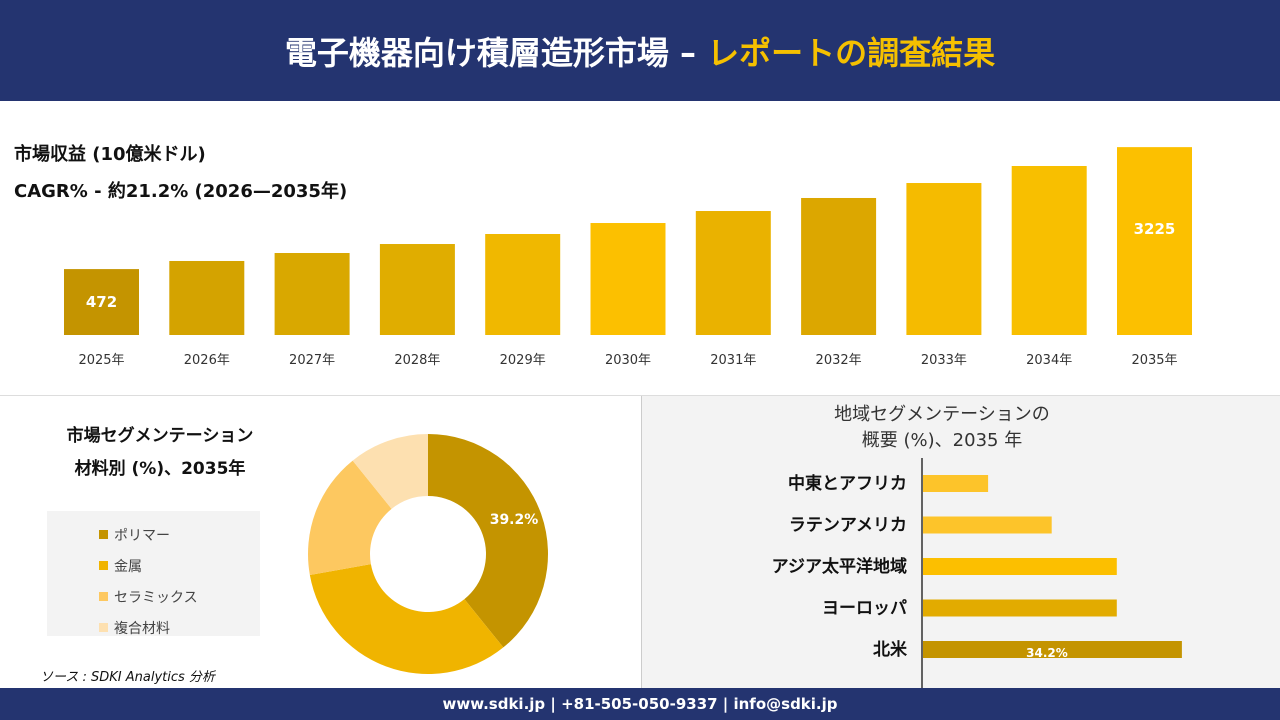 Image resolution: width=1280 pixels, height=720 pixels. Describe the element at coordinates (839, 566) in the screenshot. I see `y-tick-label: アジア太平洋地域` at that location.